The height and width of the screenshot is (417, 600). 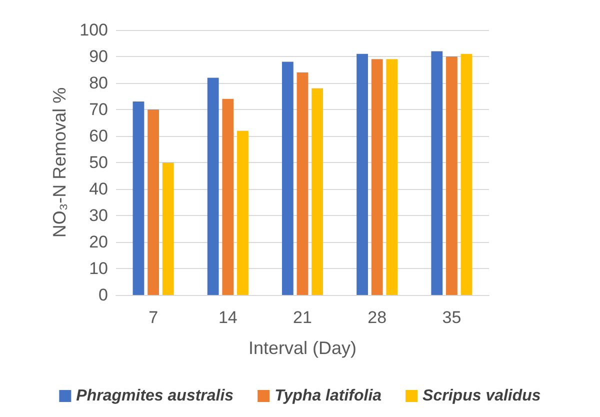 What do you see at coordinates (153, 317) in the screenshot?
I see `x-tick-label: 7` at bounding box center [153, 317].